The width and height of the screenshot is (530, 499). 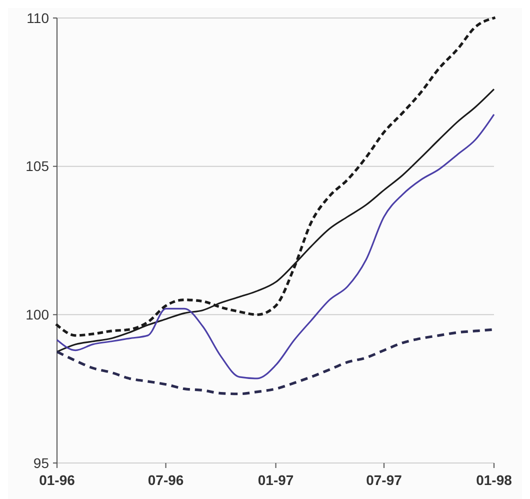 I want to click on y-tick-label: 100, so click(x=38, y=314).